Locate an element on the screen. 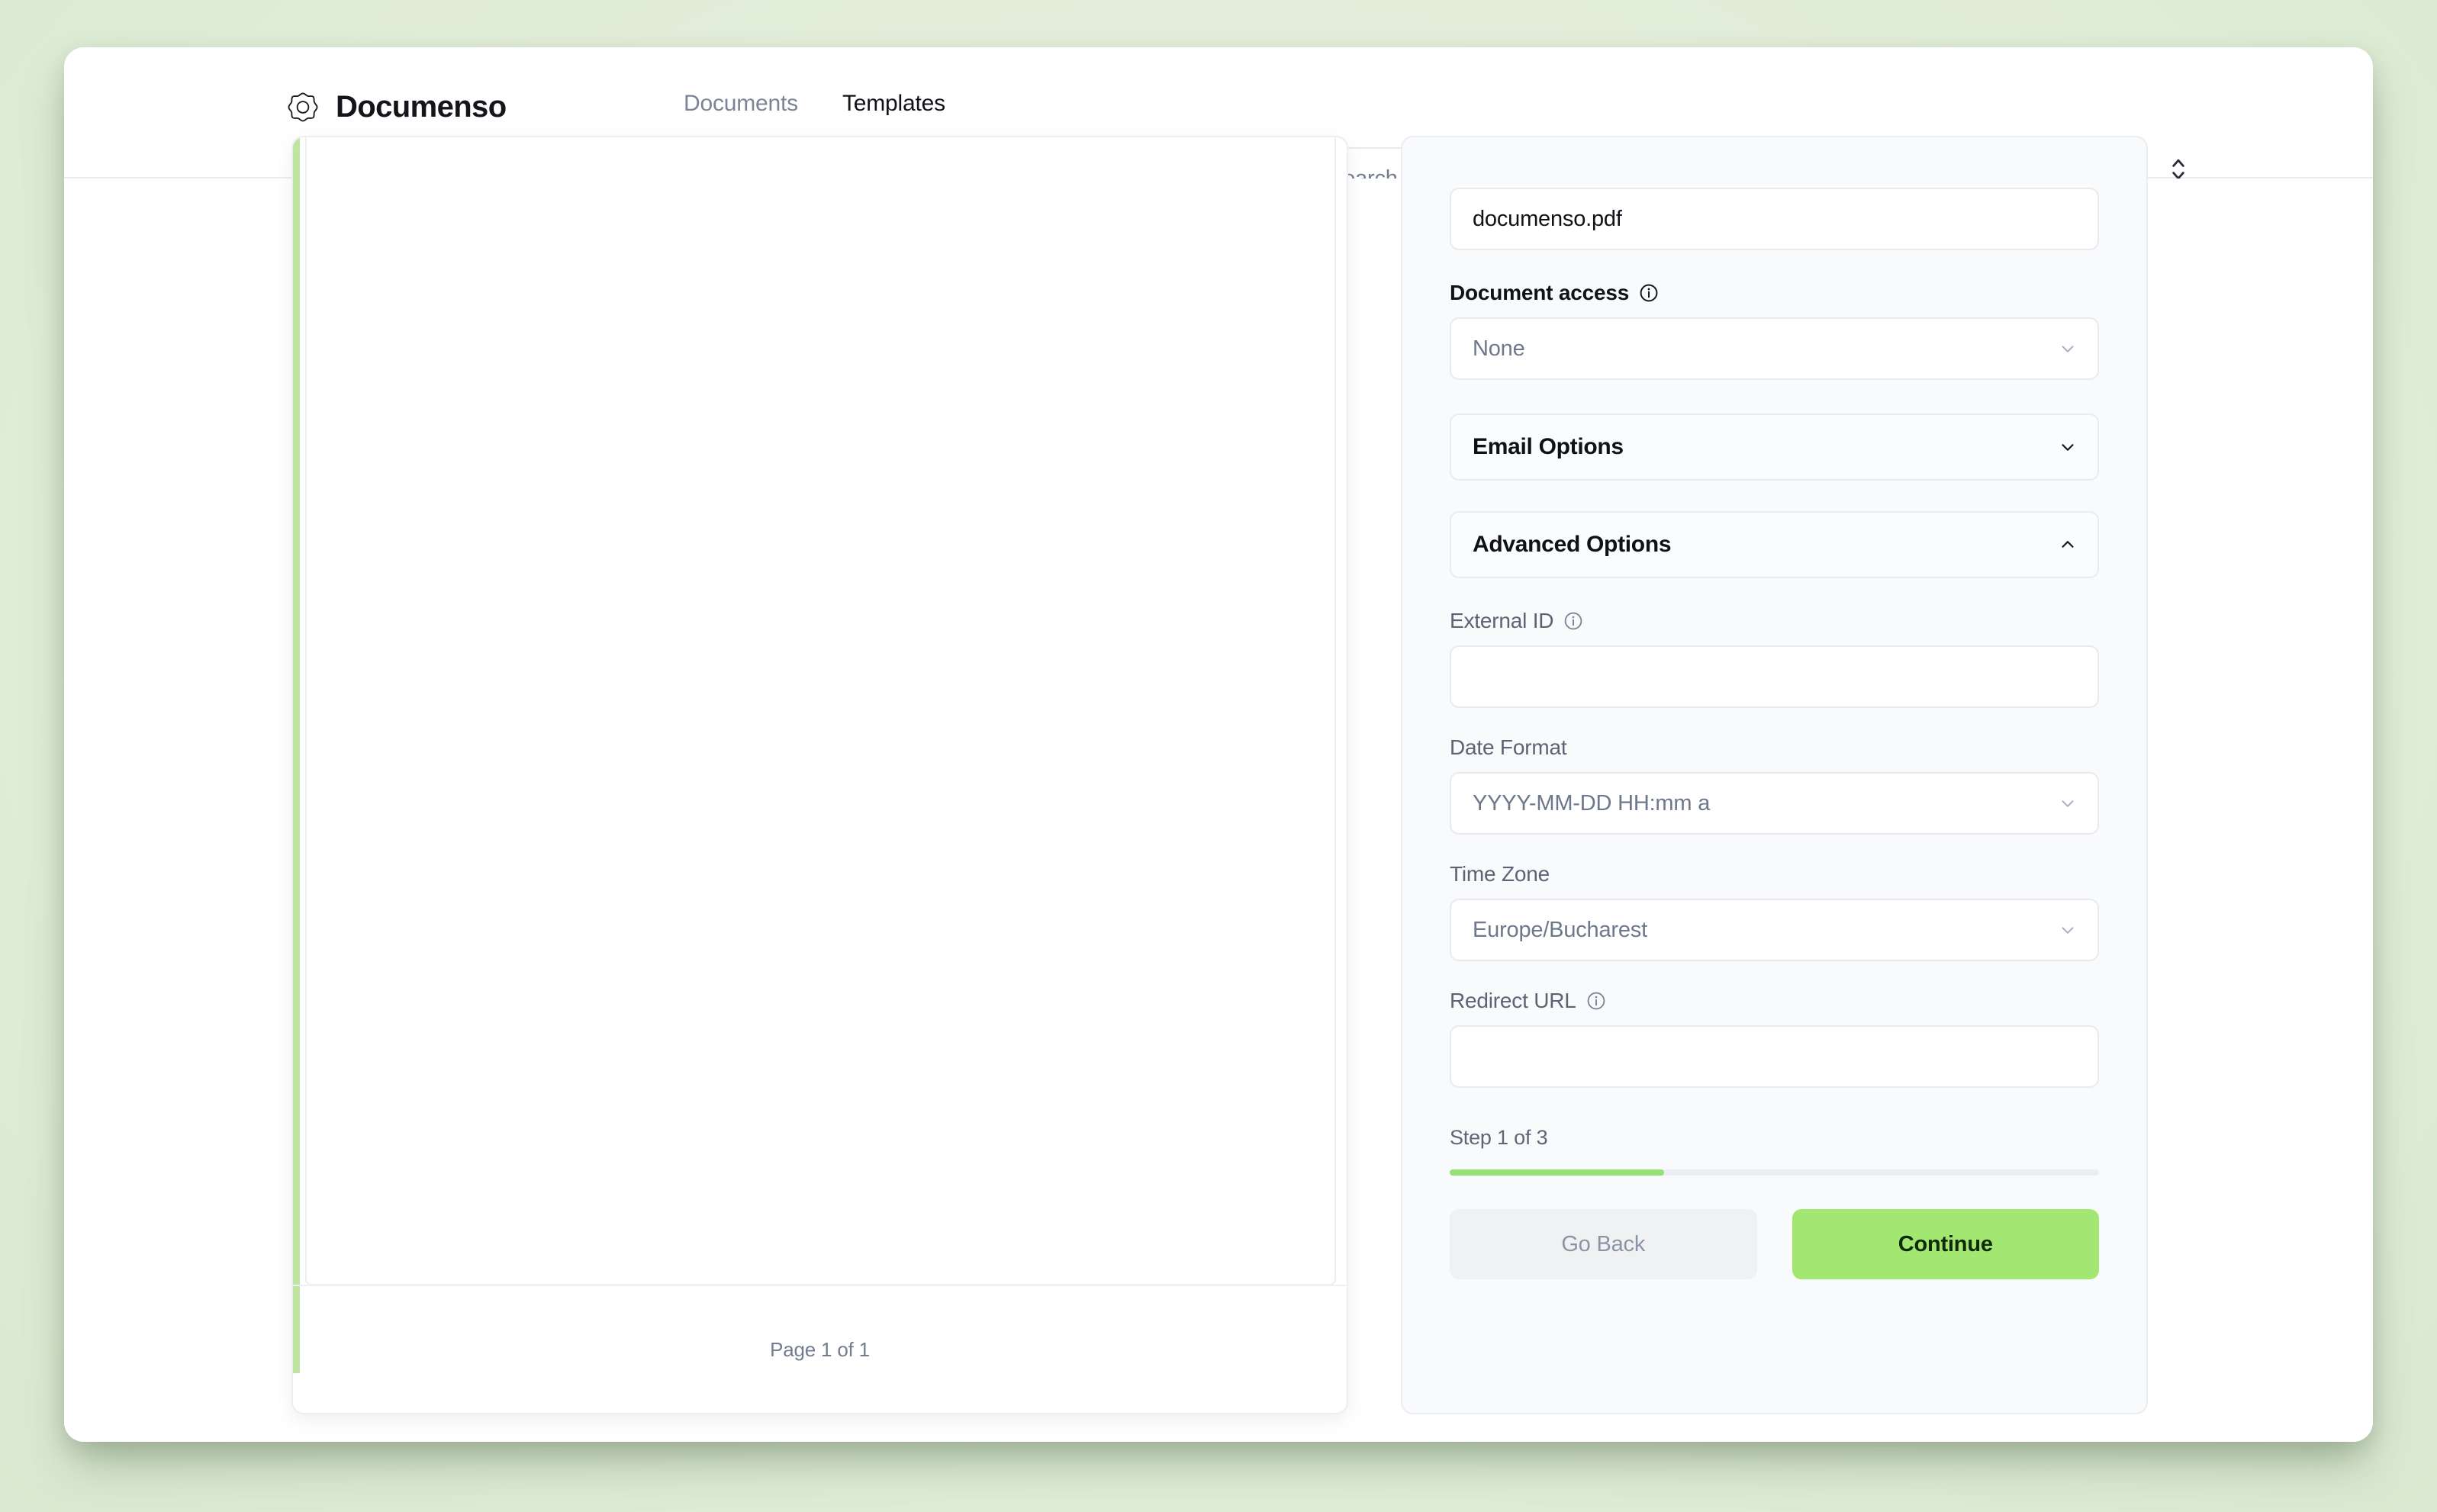 The image size is (2437, 1512). title-field-block: documenso.pdf is located at coordinates (1774, 194).